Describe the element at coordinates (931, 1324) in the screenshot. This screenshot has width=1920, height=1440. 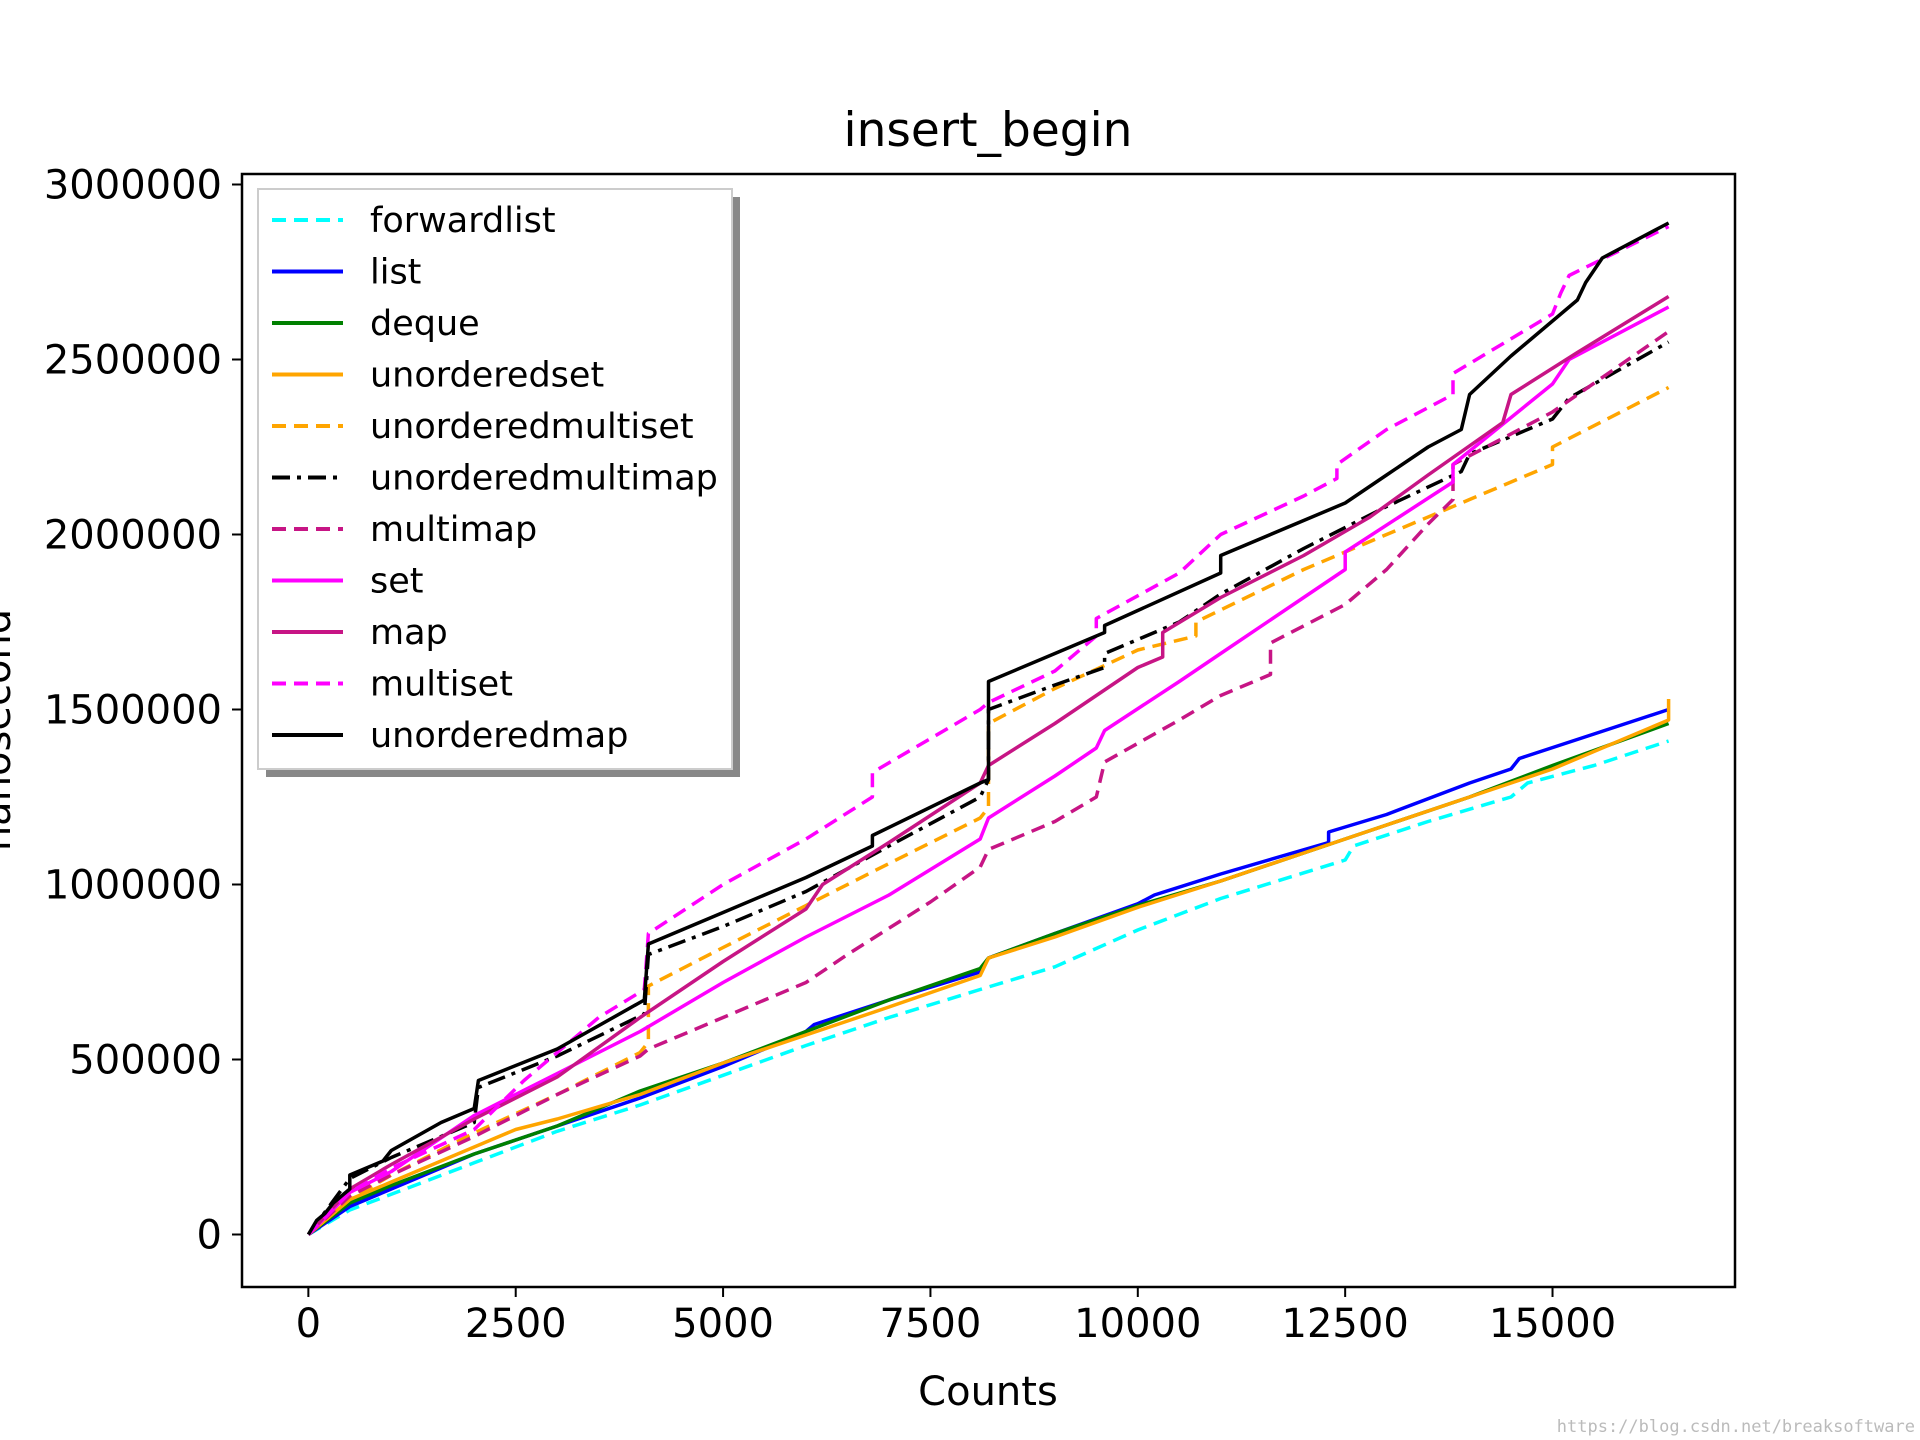
I see `x-tick-label: 7500` at that location.